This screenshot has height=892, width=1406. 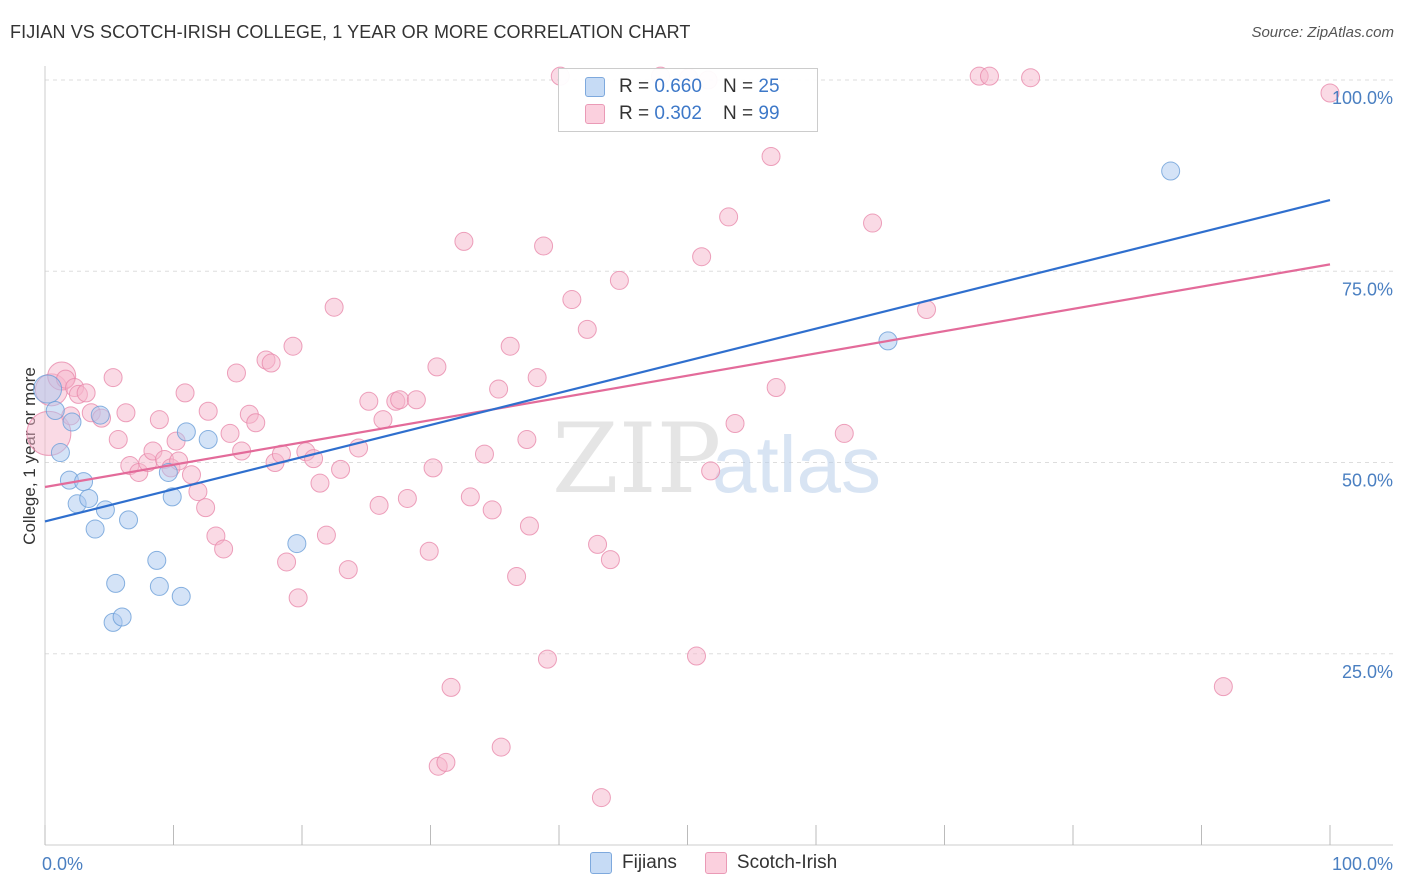 I want to click on legend-item-scotch-irish: Scotch-Irish, so click(x=771, y=863).